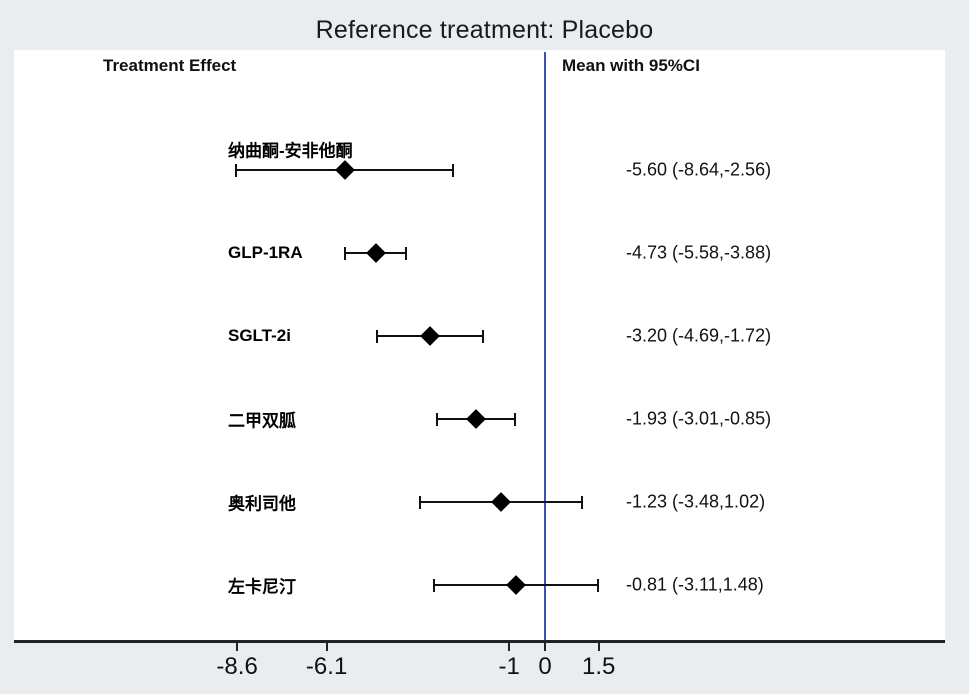 The width and height of the screenshot is (969, 694). I want to click on column-header-mean-ci: Mean with 95%CI, so click(631, 65).